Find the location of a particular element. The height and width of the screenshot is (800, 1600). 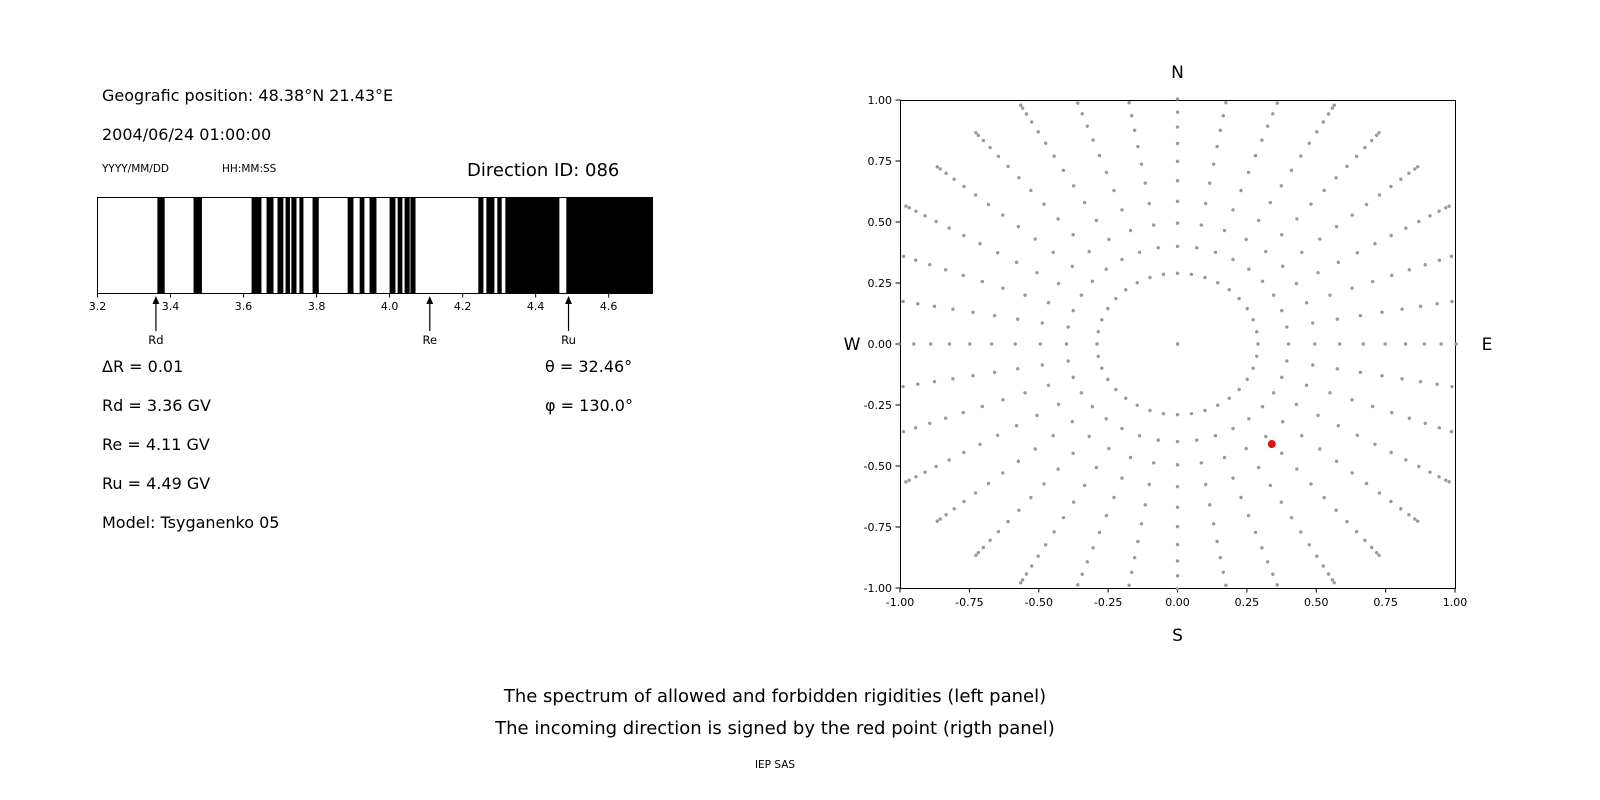

re-label: Re = 4.11 GV is located at coordinates (156, 444).